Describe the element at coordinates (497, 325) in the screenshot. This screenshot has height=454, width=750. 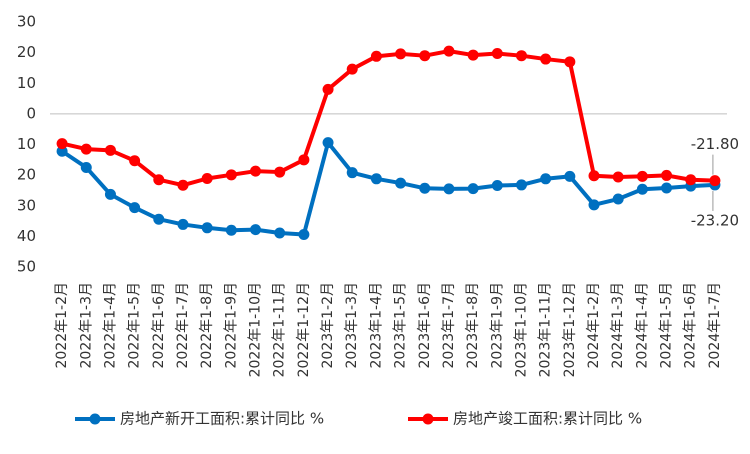
I see `x-tick-label: 2023年1-9月` at that location.